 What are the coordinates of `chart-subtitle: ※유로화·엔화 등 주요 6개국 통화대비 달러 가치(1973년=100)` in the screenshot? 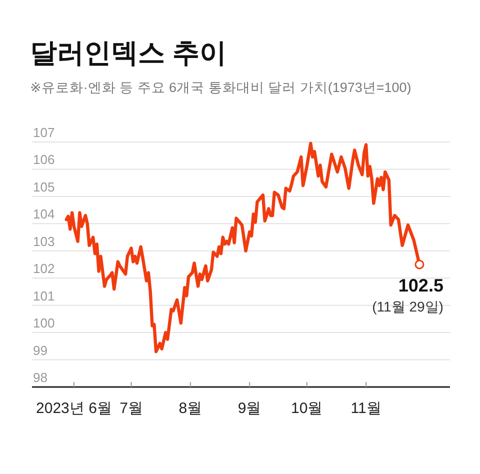 It's located at (221, 87).